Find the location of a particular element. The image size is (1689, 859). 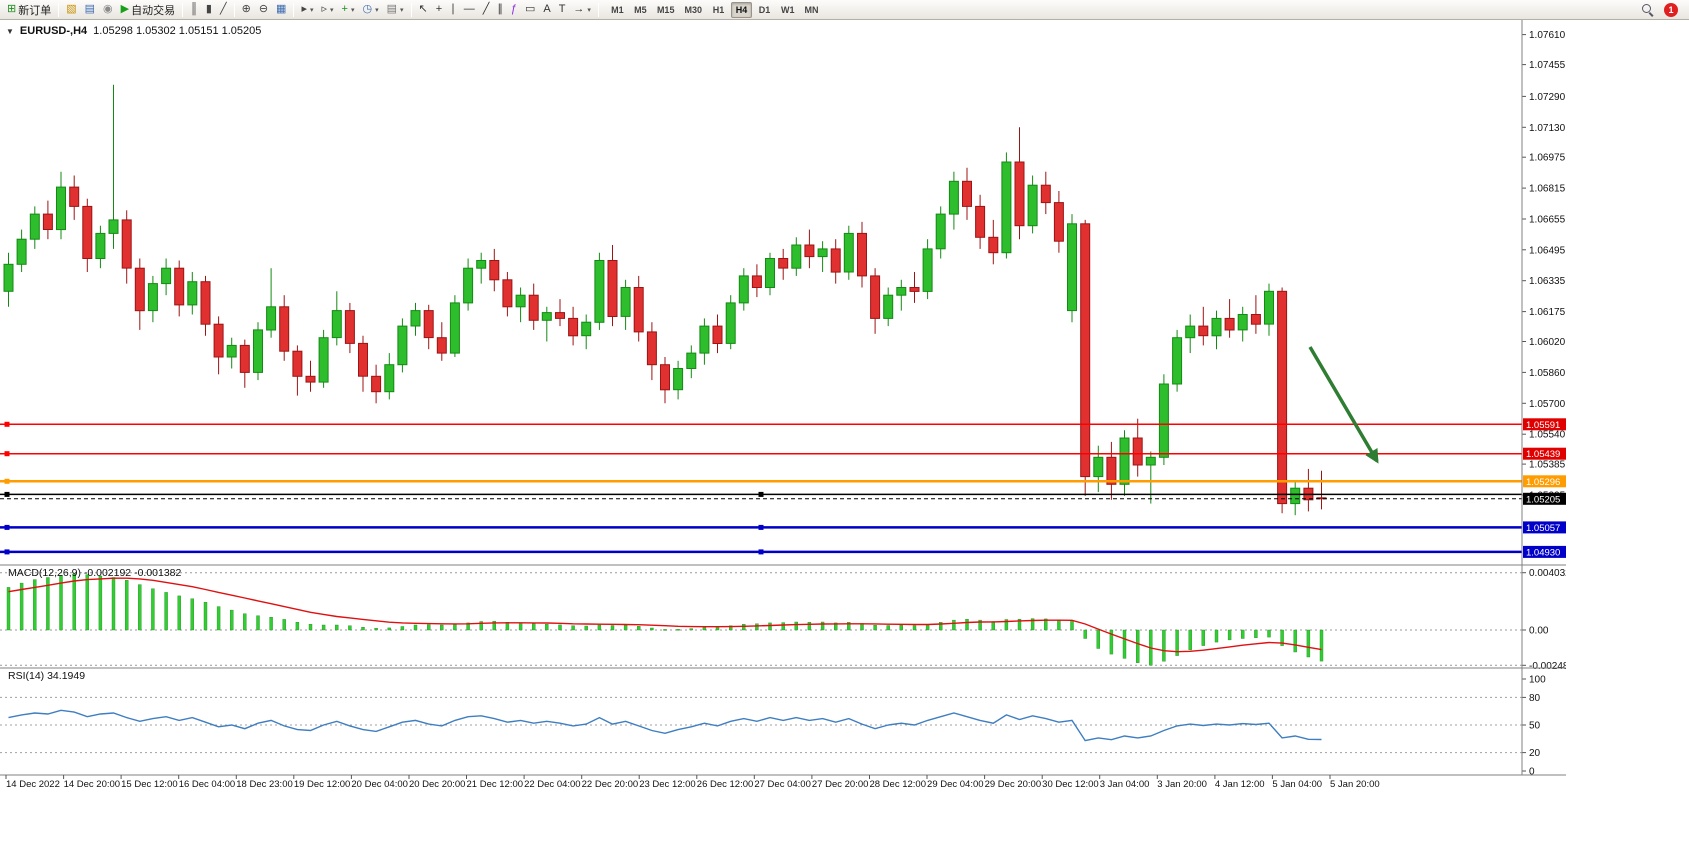

candlestick-mode-button: ▮ is located at coordinates (209, 10).